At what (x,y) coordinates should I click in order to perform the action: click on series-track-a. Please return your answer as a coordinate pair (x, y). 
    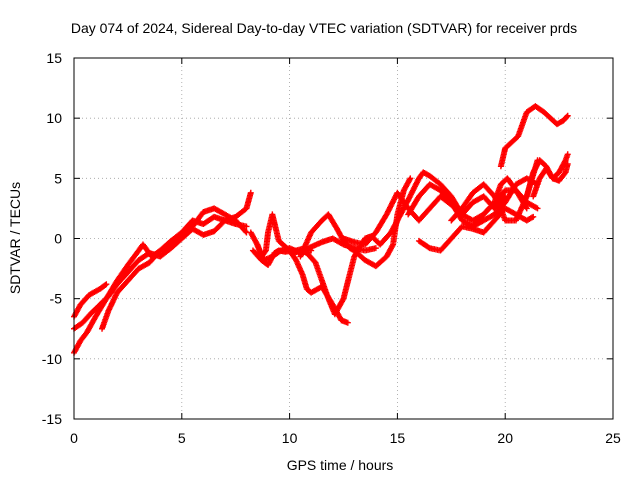
    Looking at the image, I should click on (90, 300).